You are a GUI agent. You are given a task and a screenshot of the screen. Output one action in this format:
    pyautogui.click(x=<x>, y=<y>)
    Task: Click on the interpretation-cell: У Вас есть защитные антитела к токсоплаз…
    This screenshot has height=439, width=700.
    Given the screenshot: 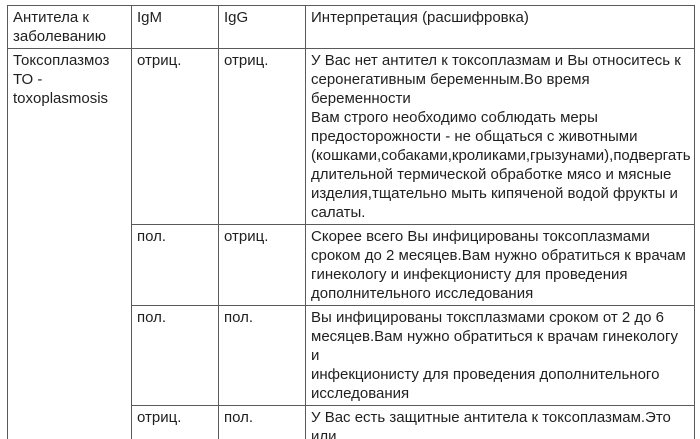 What is the action you would take?
    pyautogui.click(x=500, y=422)
    